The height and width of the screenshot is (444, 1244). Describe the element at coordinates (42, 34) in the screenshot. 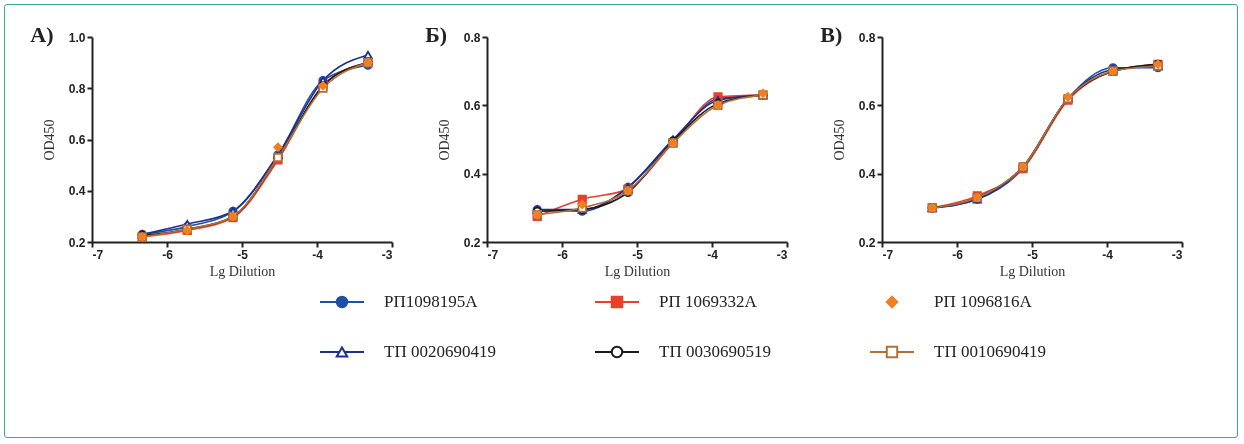

I see `chart-title: А)` at that location.